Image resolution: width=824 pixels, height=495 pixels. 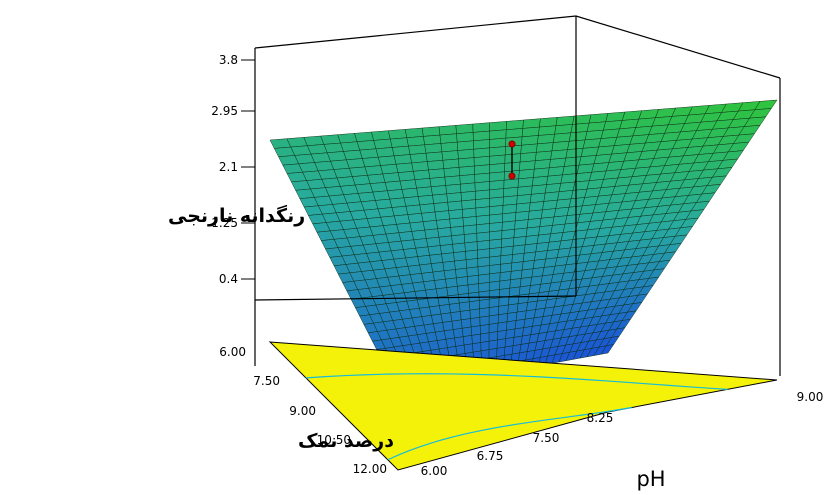 What do you see at coordinates (490, 456) in the screenshot?
I see `ph-tick-label: 6.75` at bounding box center [490, 456].